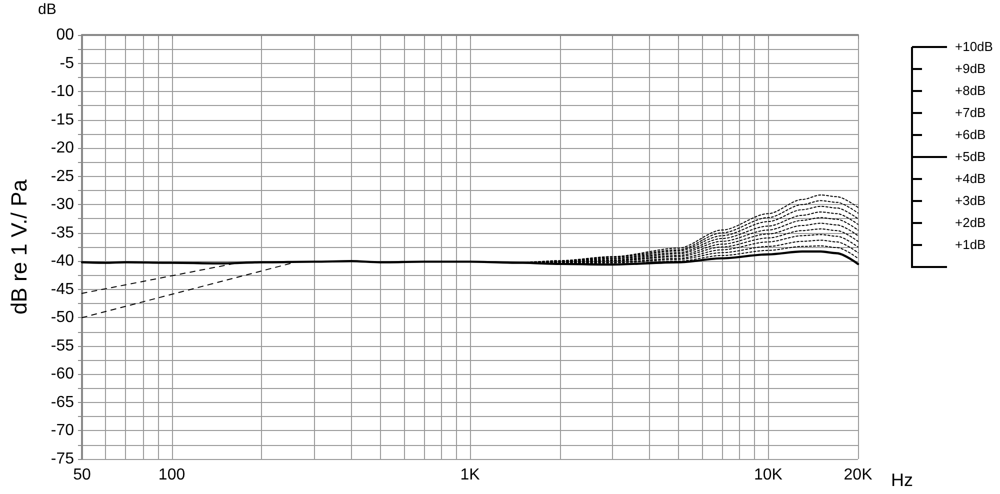  I want to click on x-tick-label: 1K, so click(470, 475).